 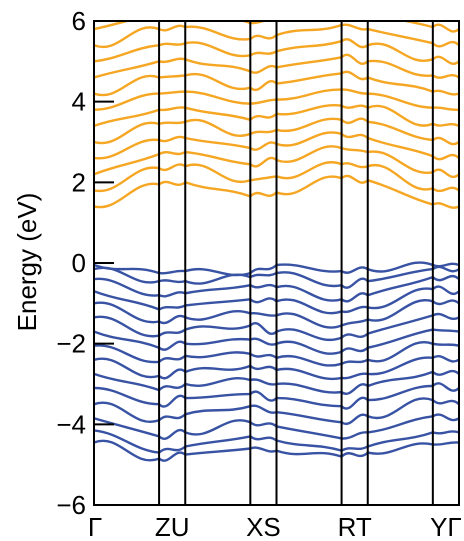 I want to click on x-tick-label: RT, so click(x=355, y=526).